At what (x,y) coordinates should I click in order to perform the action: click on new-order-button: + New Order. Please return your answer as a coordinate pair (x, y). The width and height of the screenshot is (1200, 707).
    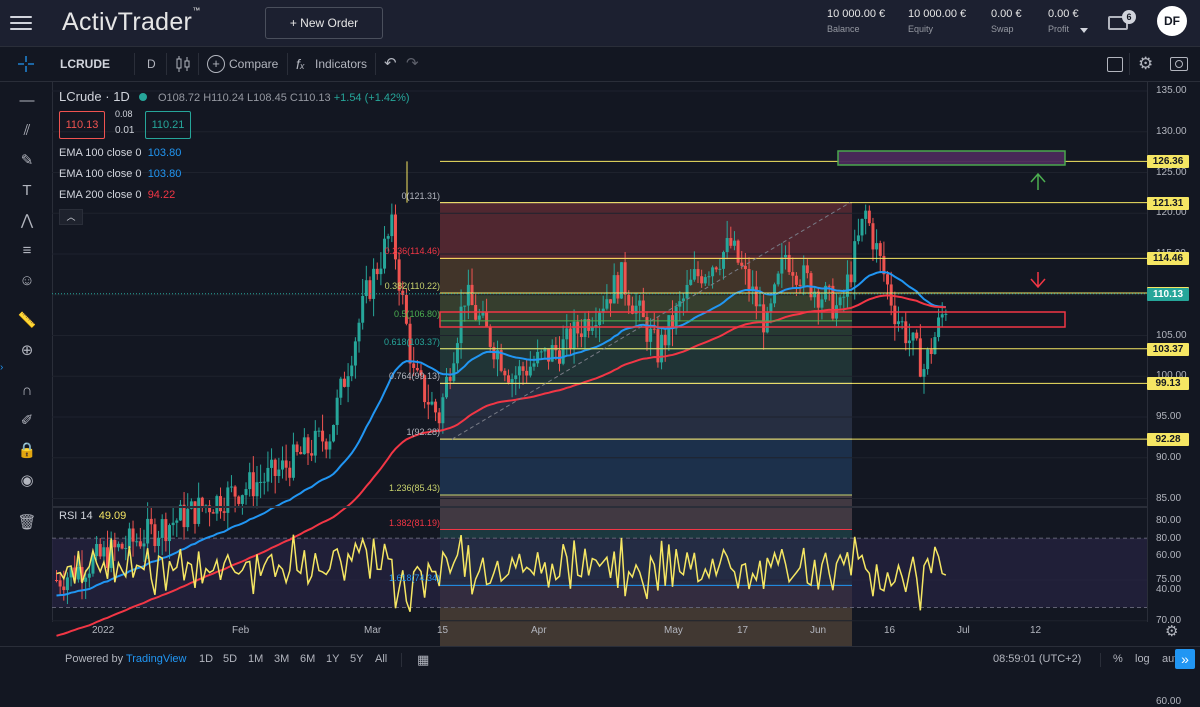
    Looking at the image, I should click on (324, 23).